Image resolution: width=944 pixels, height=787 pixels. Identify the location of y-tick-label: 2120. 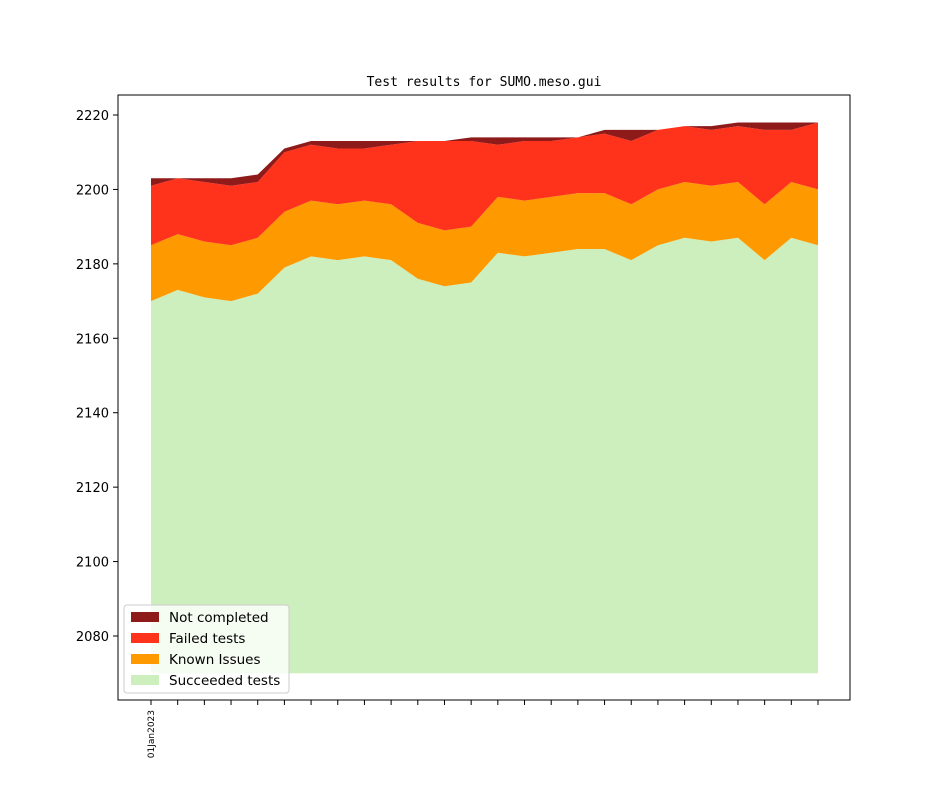
(92, 488).